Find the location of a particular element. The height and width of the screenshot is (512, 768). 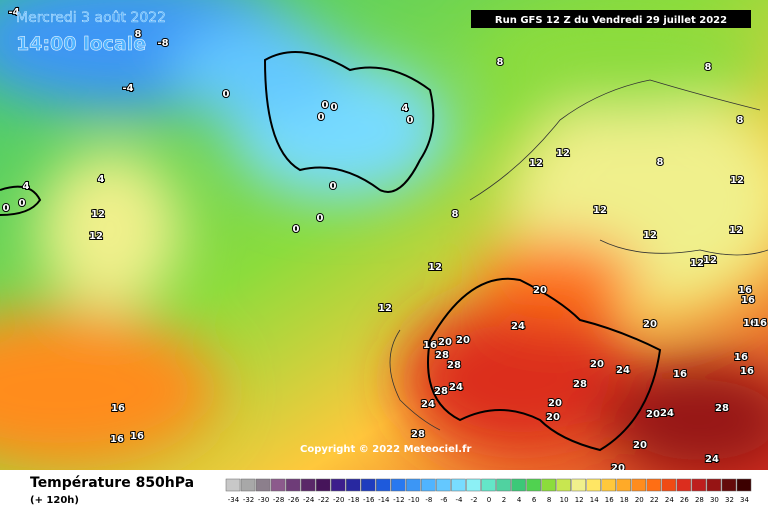

footer-lead: (+ 120h) is located at coordinates (54, 500).